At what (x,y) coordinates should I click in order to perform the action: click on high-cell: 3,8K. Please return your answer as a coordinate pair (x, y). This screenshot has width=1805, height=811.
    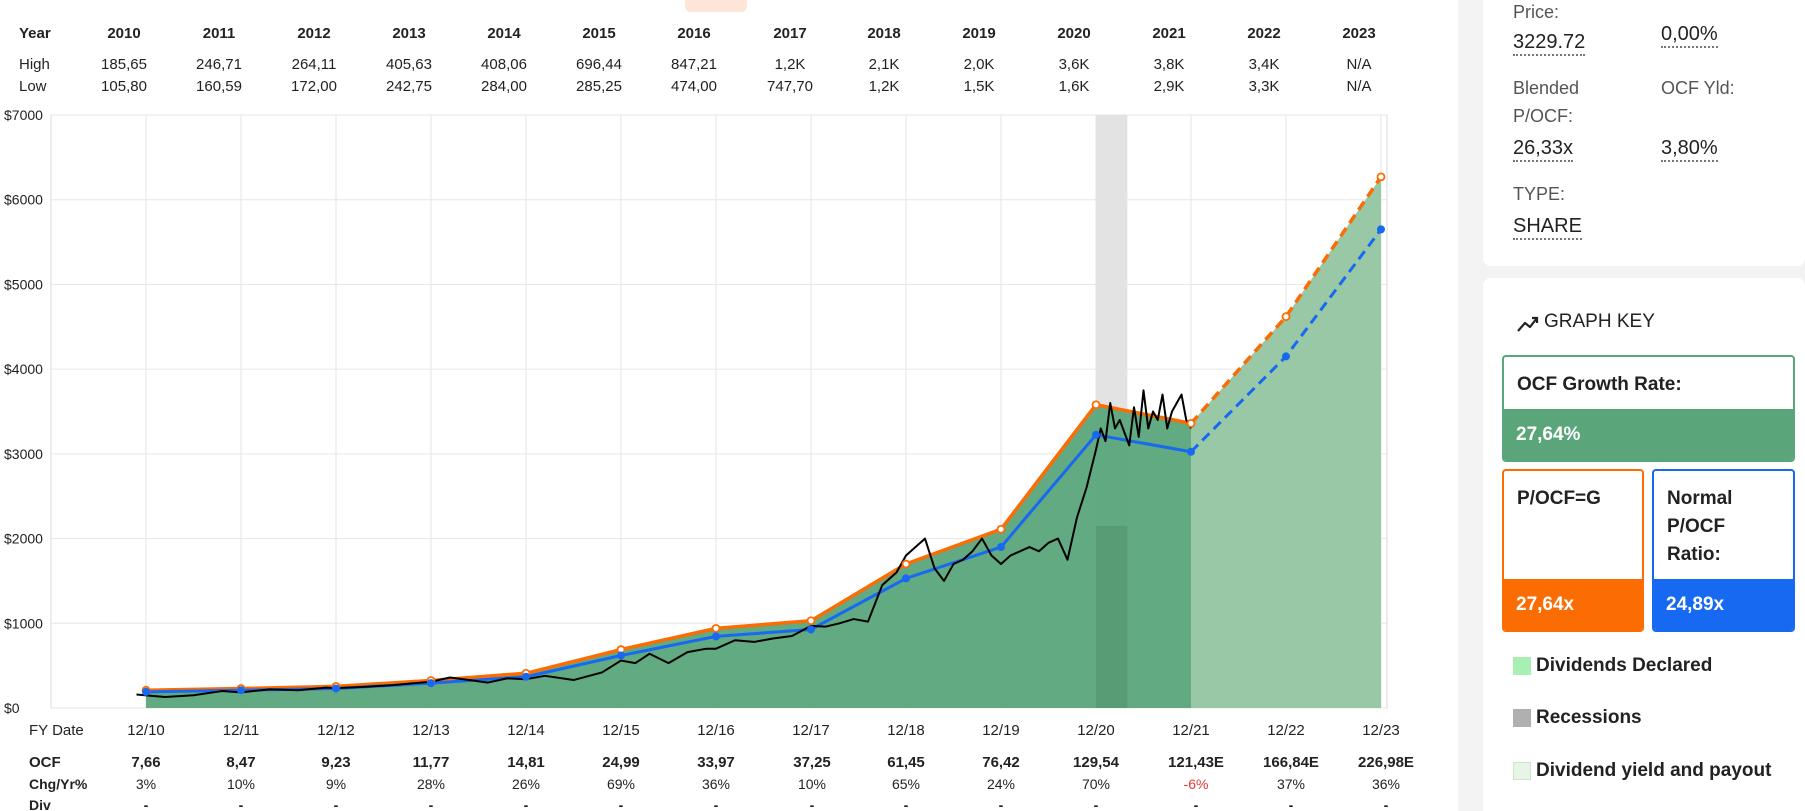
    Looking at the image, I should click on (1169, 64).